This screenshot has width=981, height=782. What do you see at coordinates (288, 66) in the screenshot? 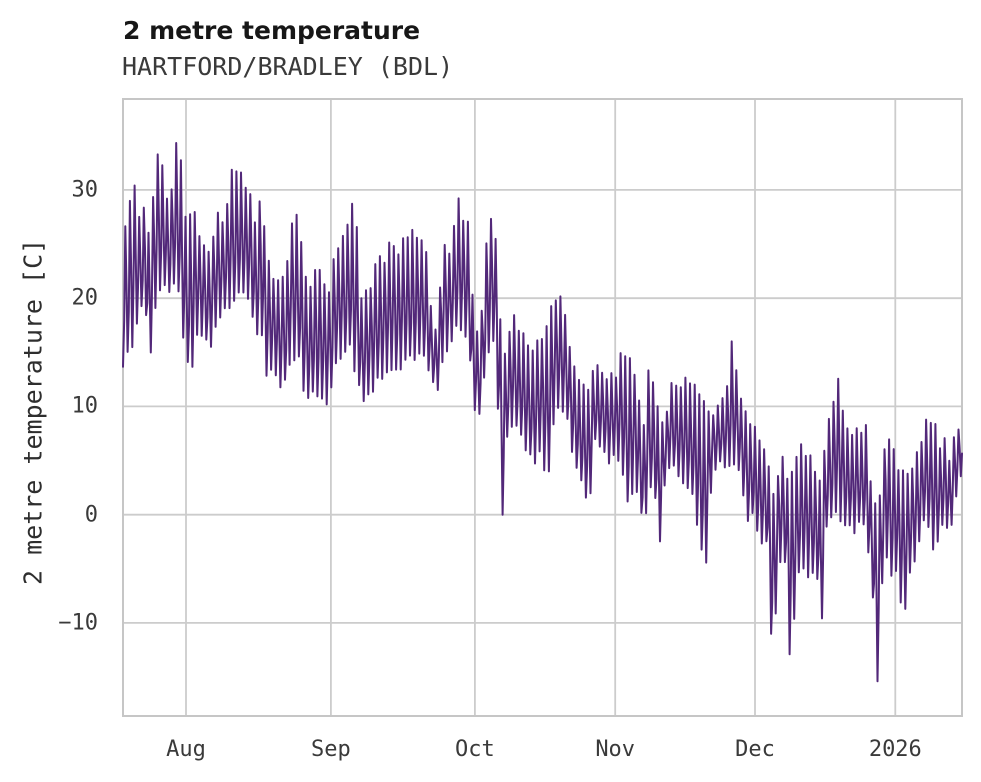
I see `chart-subtitle: HARTFORD/BRADLEY (BDL)` at bounding box center [288, 66].